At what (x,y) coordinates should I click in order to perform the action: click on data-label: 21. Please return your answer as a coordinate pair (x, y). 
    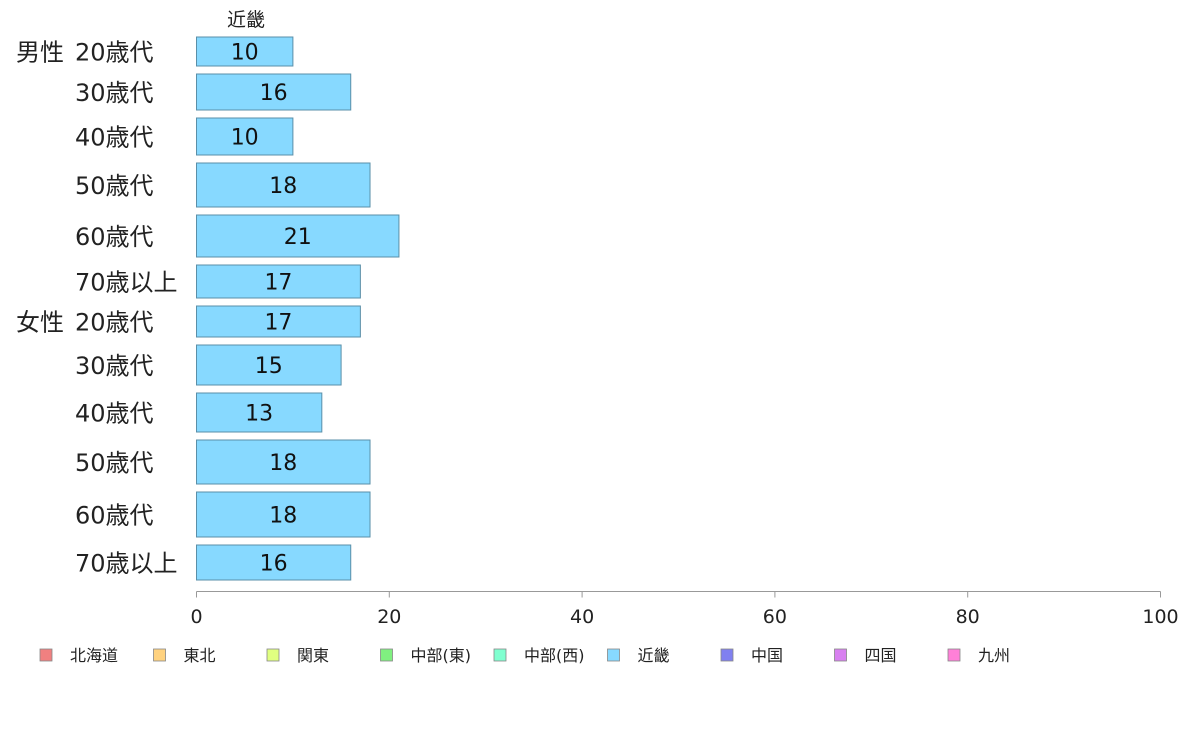
    Looking at the image, I should click on (298, 237).